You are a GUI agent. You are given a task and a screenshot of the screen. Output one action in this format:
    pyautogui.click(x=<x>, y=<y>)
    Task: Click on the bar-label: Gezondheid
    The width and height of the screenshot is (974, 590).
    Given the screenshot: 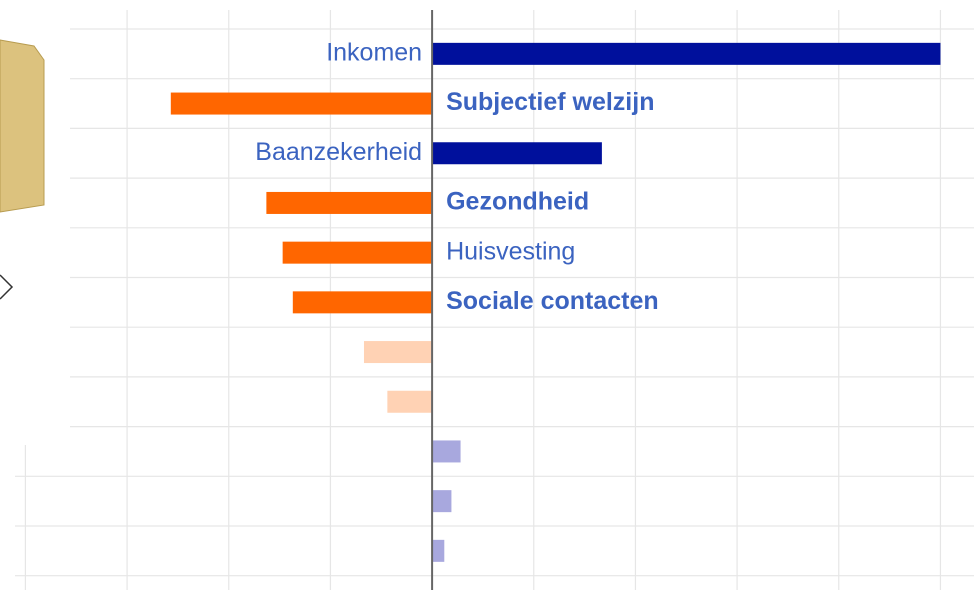 What is the action you would take?
    pyautogui.click(x=517, y=202)
    